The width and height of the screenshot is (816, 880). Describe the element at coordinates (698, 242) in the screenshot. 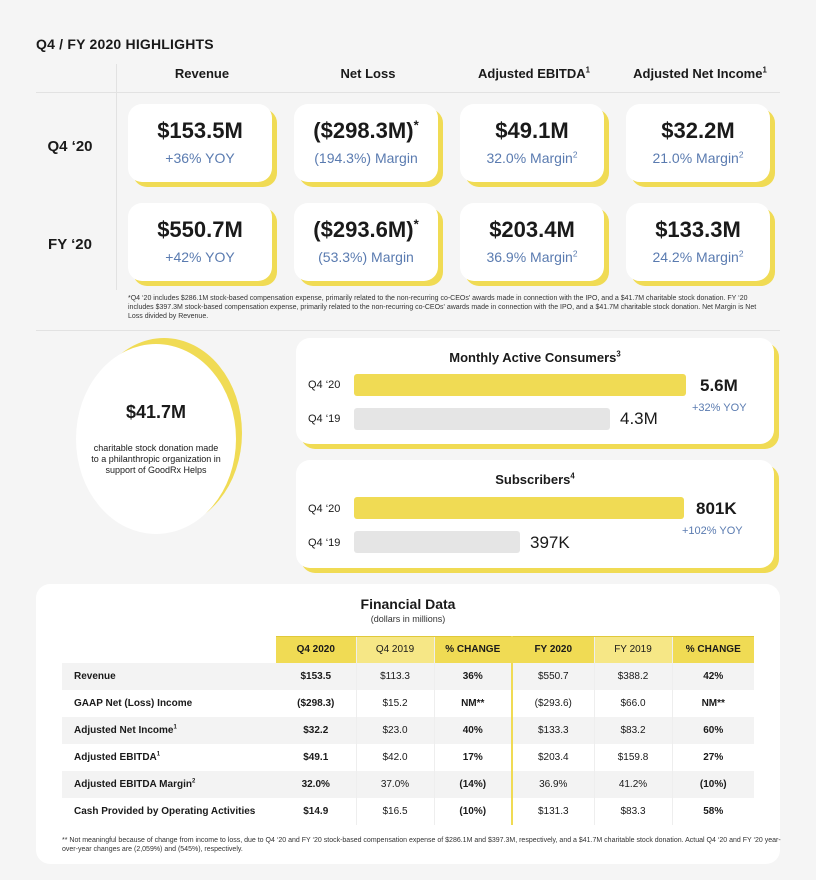

I see `card-fy-adj-net-income: $133.3M 24.2% Margin2` at that location.